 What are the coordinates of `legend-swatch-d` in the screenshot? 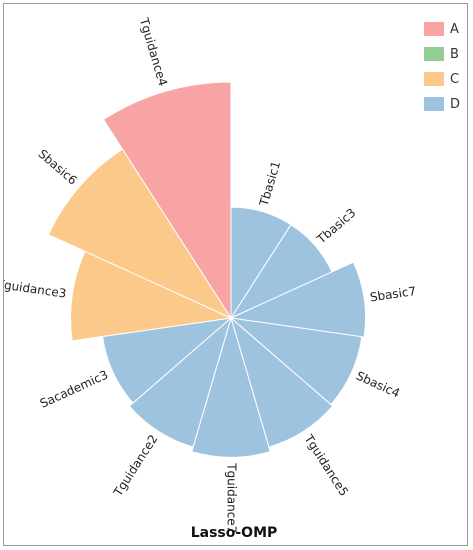 It's located at (434, 104).